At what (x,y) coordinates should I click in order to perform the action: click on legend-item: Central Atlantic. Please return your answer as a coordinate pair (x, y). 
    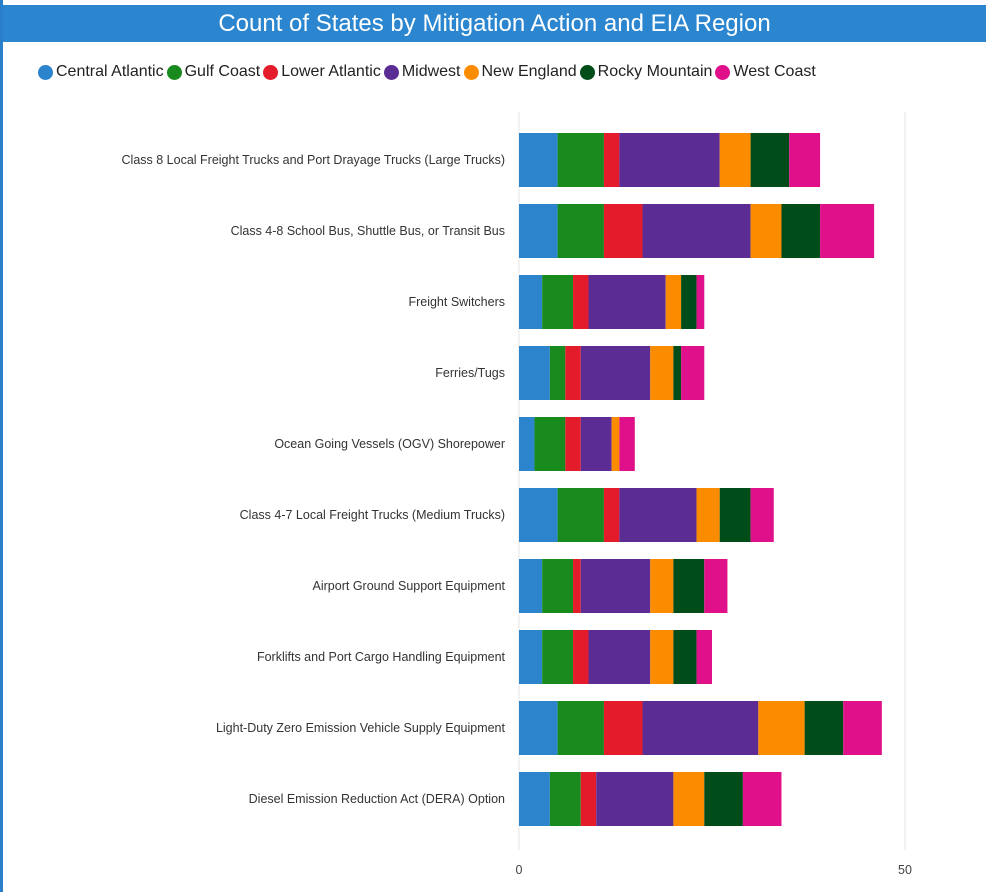
    Looking at the image, I should click on (101, 72).